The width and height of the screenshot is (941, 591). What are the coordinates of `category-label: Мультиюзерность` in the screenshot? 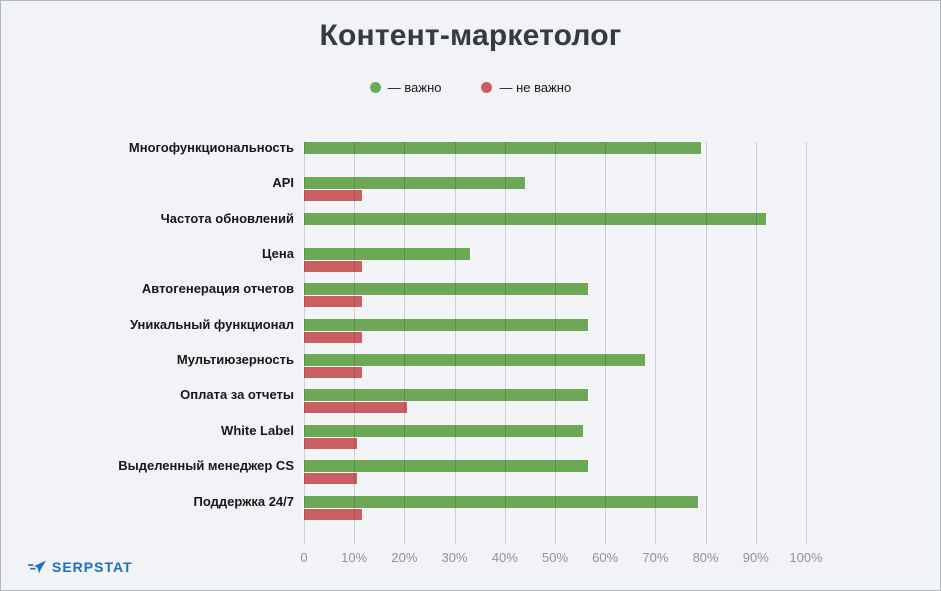 It's located at (235, 360).